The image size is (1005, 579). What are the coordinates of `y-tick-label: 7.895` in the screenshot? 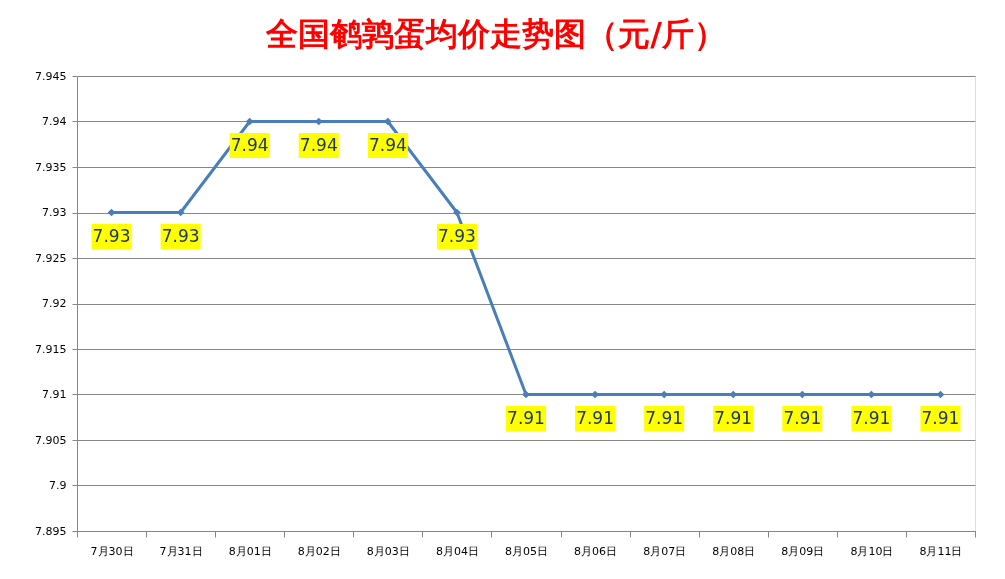 It's located at (51, 531).